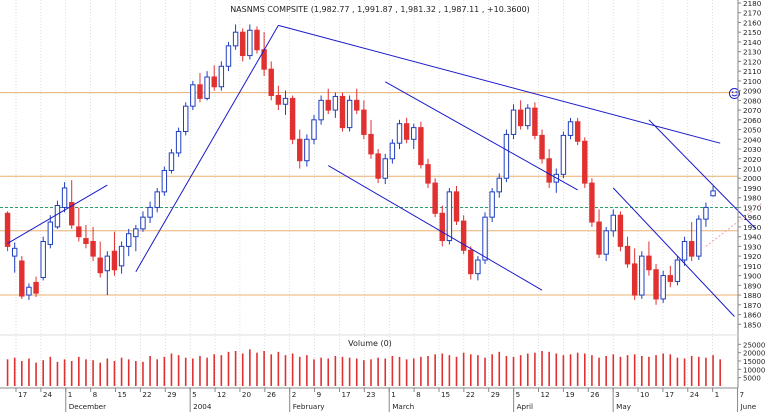 Image resolution: width=770 pixels, height=416 pixels. I want to click on price-tick-label: 2080, so click(752, 100).